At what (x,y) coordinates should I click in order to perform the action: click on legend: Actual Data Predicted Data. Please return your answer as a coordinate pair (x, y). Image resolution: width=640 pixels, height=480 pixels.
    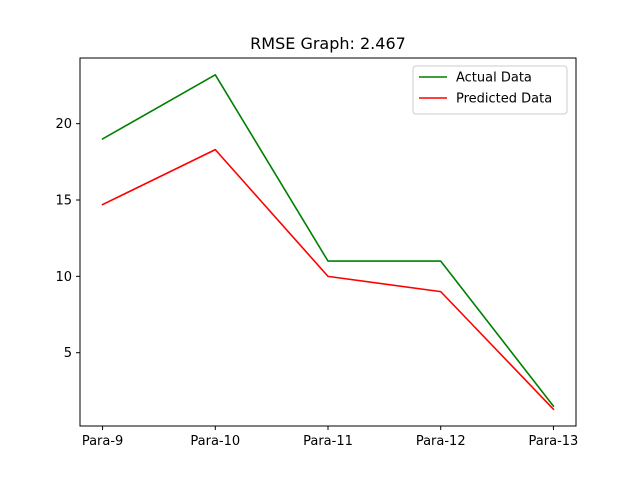
    Looking at the image, I should click on (490, 90).